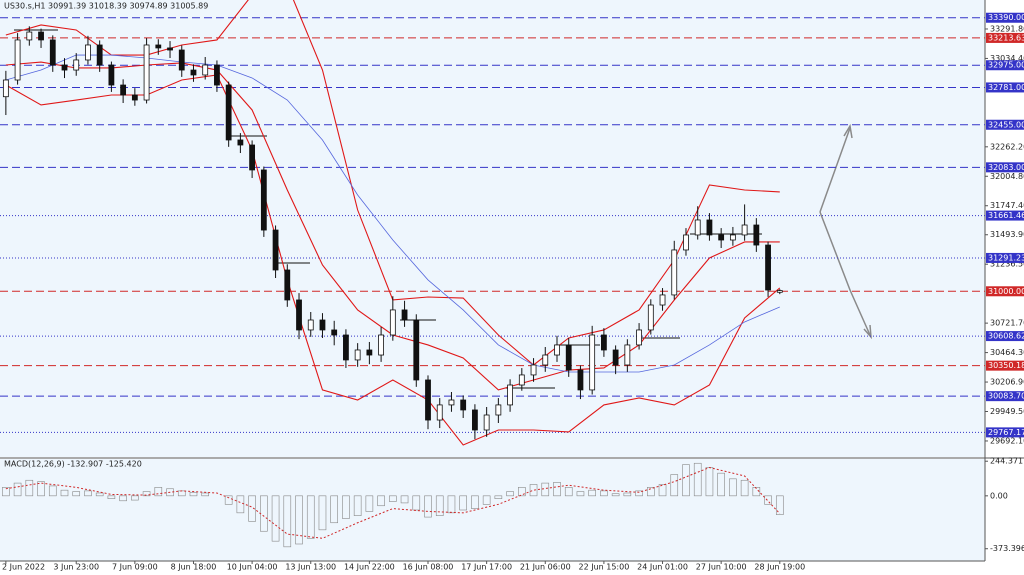 The image size is (1024, 575). Describe the element at coordinates (1007, 411) in the screenshot. I see `y-tick-label: 29949.50` at that location.